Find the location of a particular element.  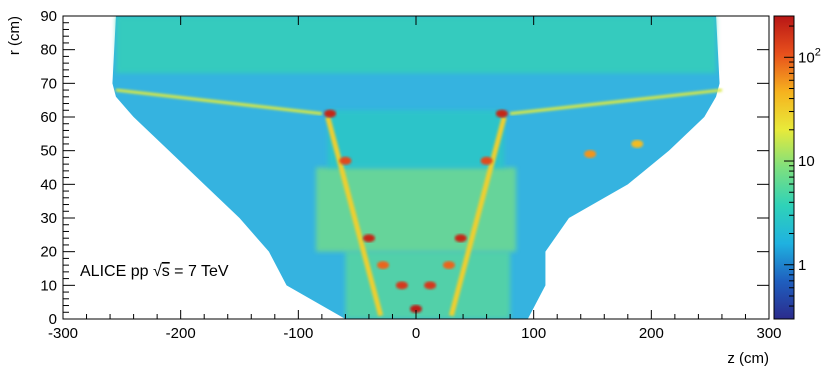

colorbar-label: 102 is located at coordinates (809, 56).